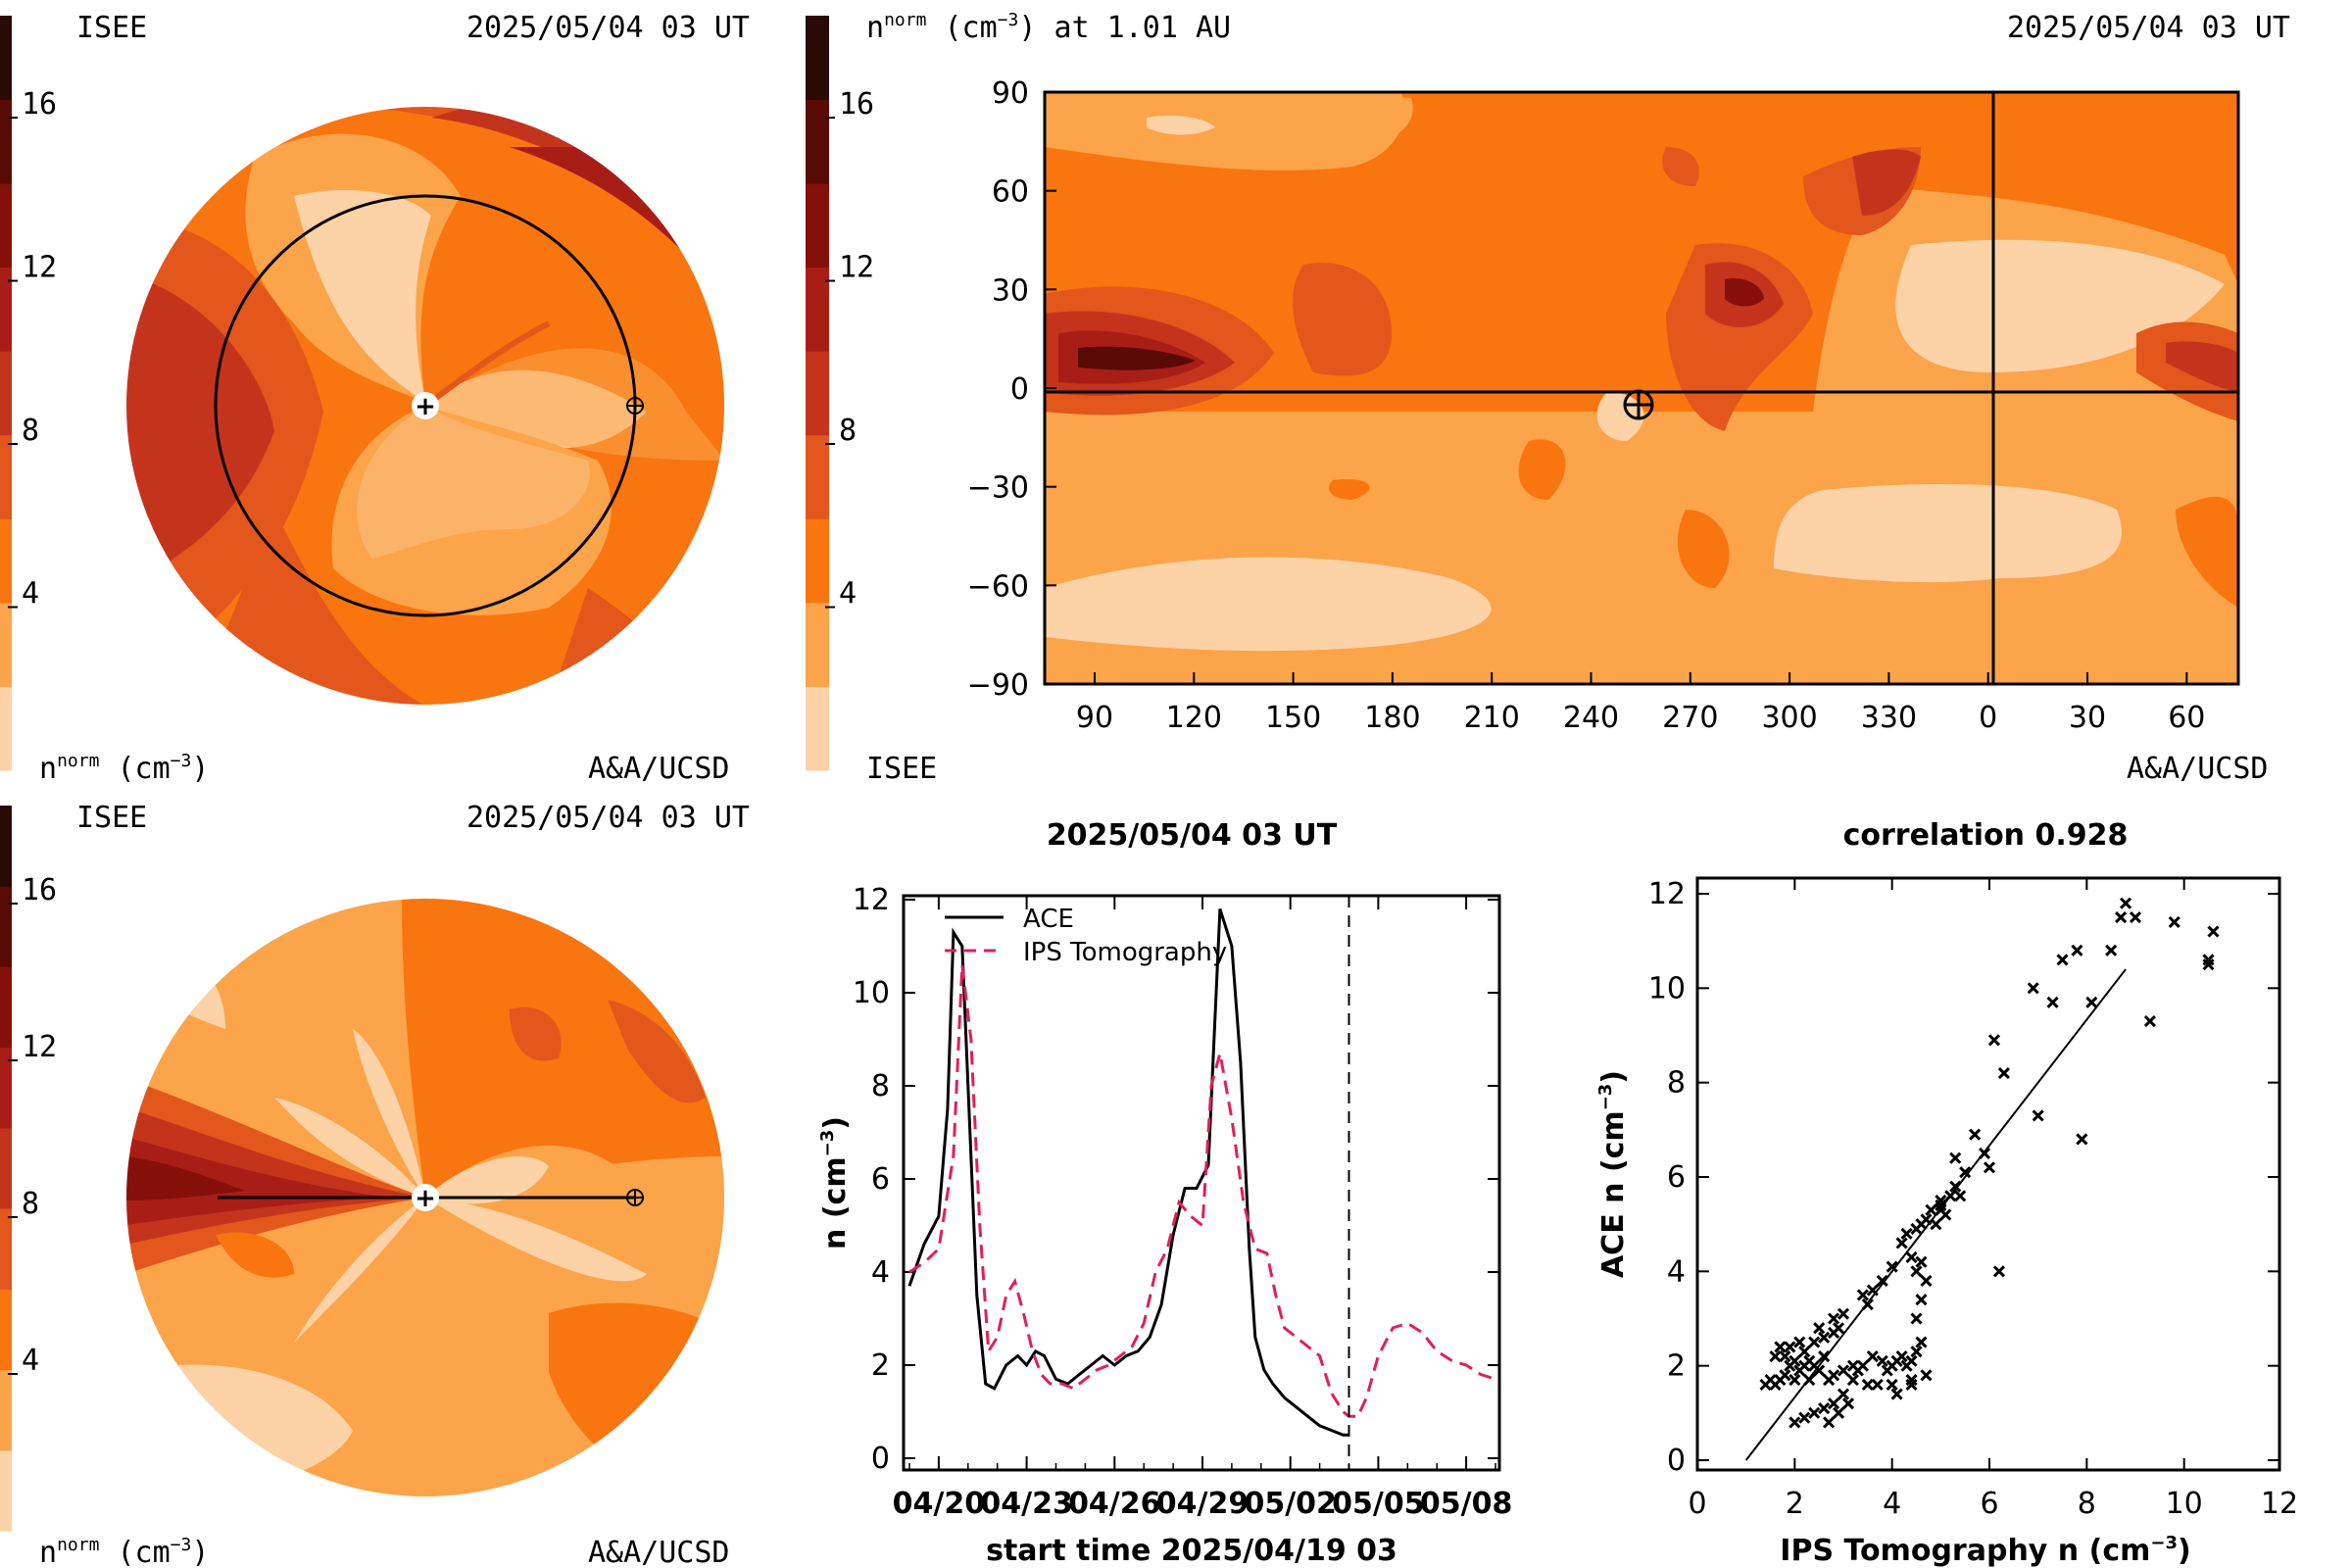  What do you see at coordinates (880, 1086) in the screenshot?
I see `timeseries-y-tick-label: 8` at bounding box center [880, 1086].